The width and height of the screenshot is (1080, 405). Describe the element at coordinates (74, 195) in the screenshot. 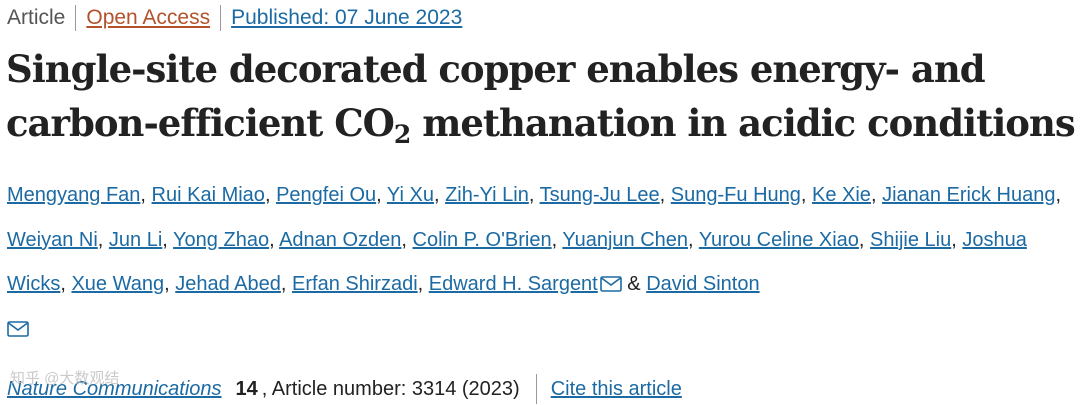

I see `author-link: Mengyang Fan` at that location.